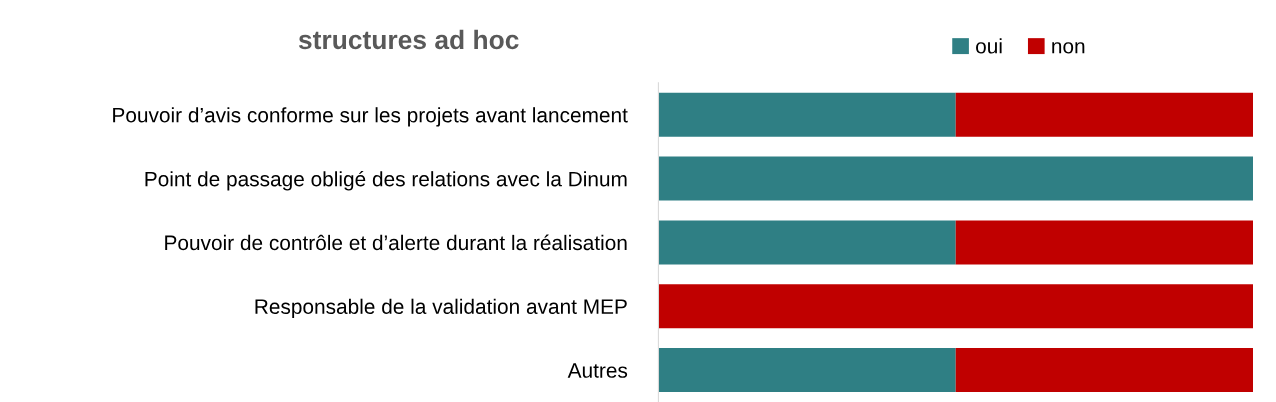 The width and height of the screenshot is (1276, 402). What do you see at coordinates (370, 117) in the screenshot?
I see `y-tick-label: Pouvoir d’avis conforme sur les projets avant lancement` at bounding box center [370, 117].